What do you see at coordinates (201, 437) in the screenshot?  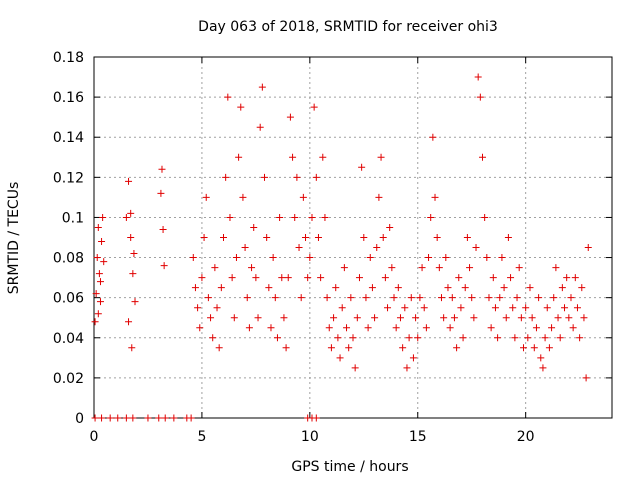 I see `x-tick-label: 5` at bounding box center [201, 437].